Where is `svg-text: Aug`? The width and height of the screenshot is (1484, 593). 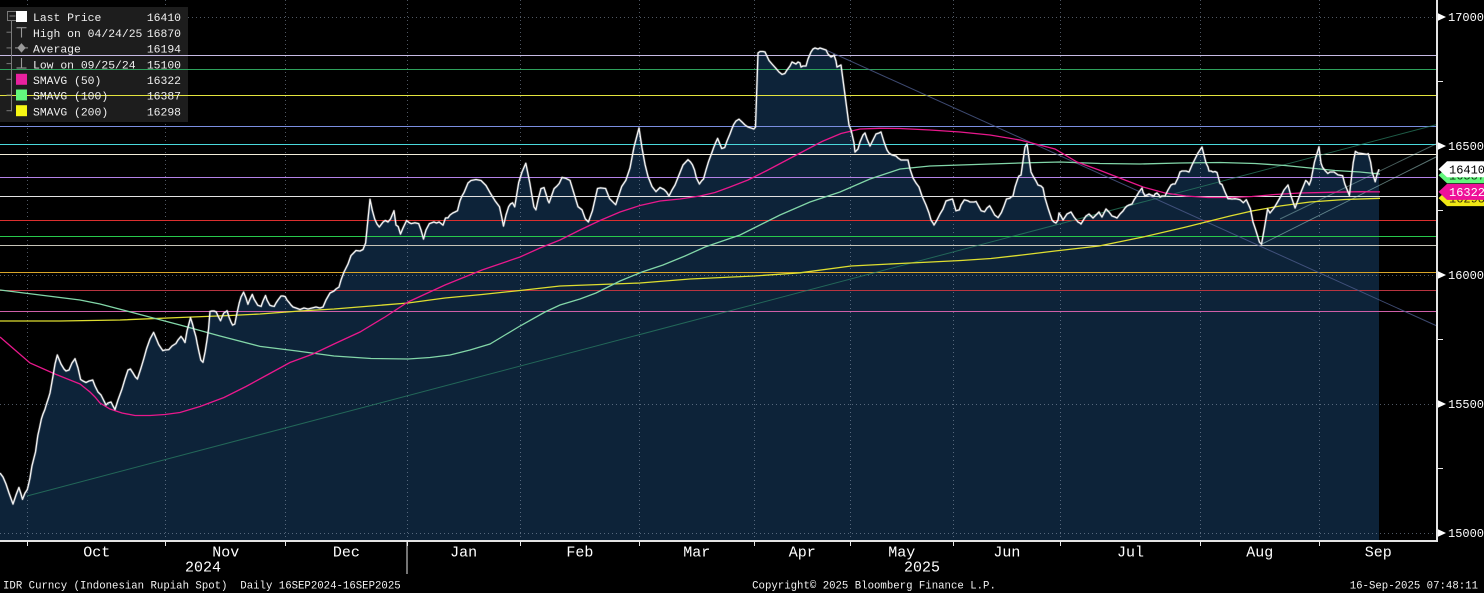 svg-text: Aug is located at coordinates (1259, 553).